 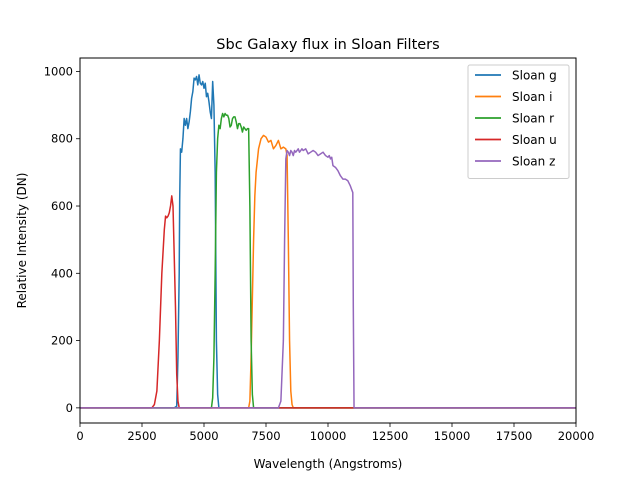 What do you see at coordinates (69, 408) in the screenshot?
I see `y-tick-label: 0` at bounding box center [69, 408].